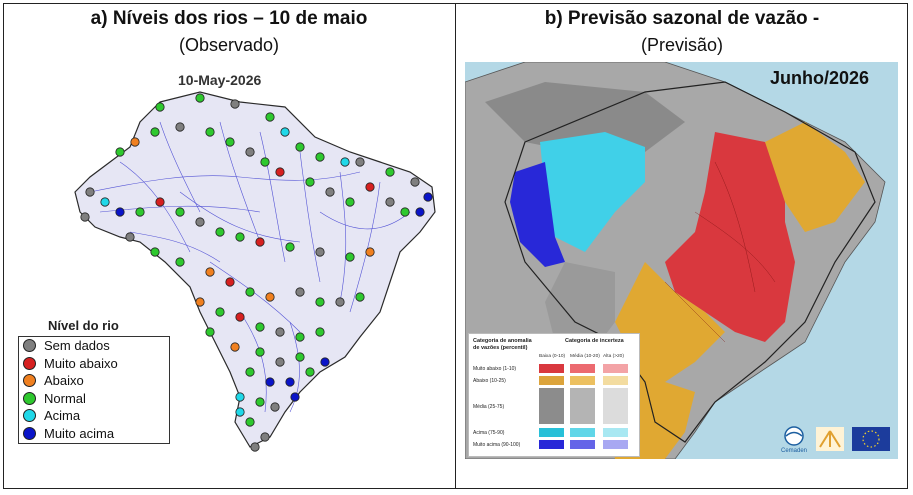 This screenshot has height=495, width=913. I want to click on cemaden-logo: Cemaden, so click(794, 440).